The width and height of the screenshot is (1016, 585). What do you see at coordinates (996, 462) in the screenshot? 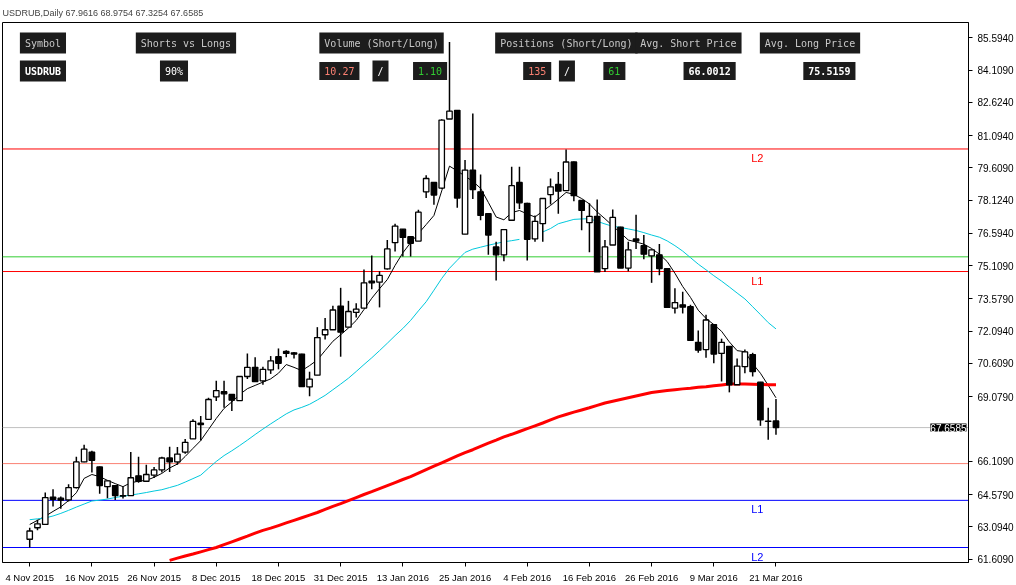
I see `y-tick-label: 66.1090` at bounding box center [996, 462].